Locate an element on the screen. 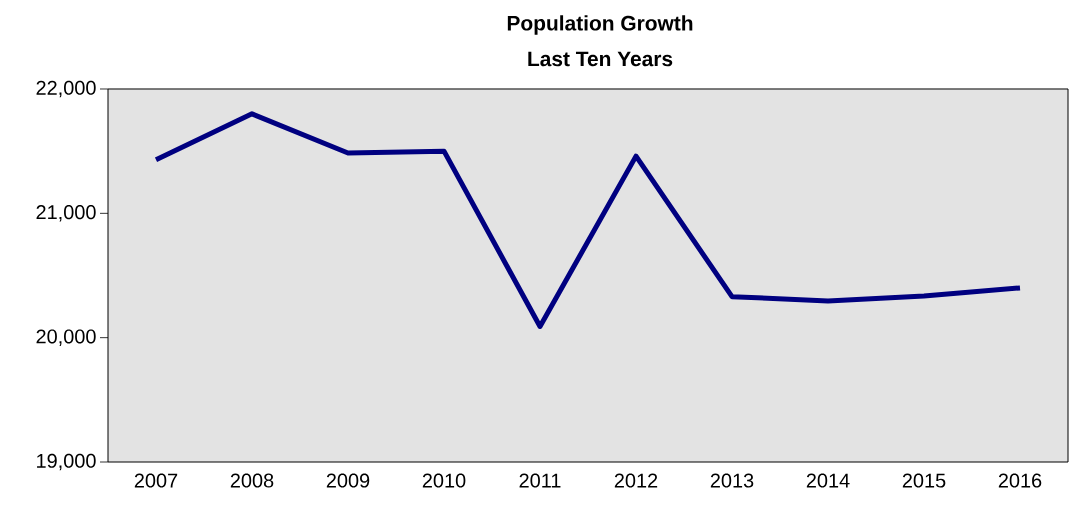 Image resolution: width=1073 pixels, height=510 pixels. y-tick-label: 22,000 is located at coordinates (66, 89).